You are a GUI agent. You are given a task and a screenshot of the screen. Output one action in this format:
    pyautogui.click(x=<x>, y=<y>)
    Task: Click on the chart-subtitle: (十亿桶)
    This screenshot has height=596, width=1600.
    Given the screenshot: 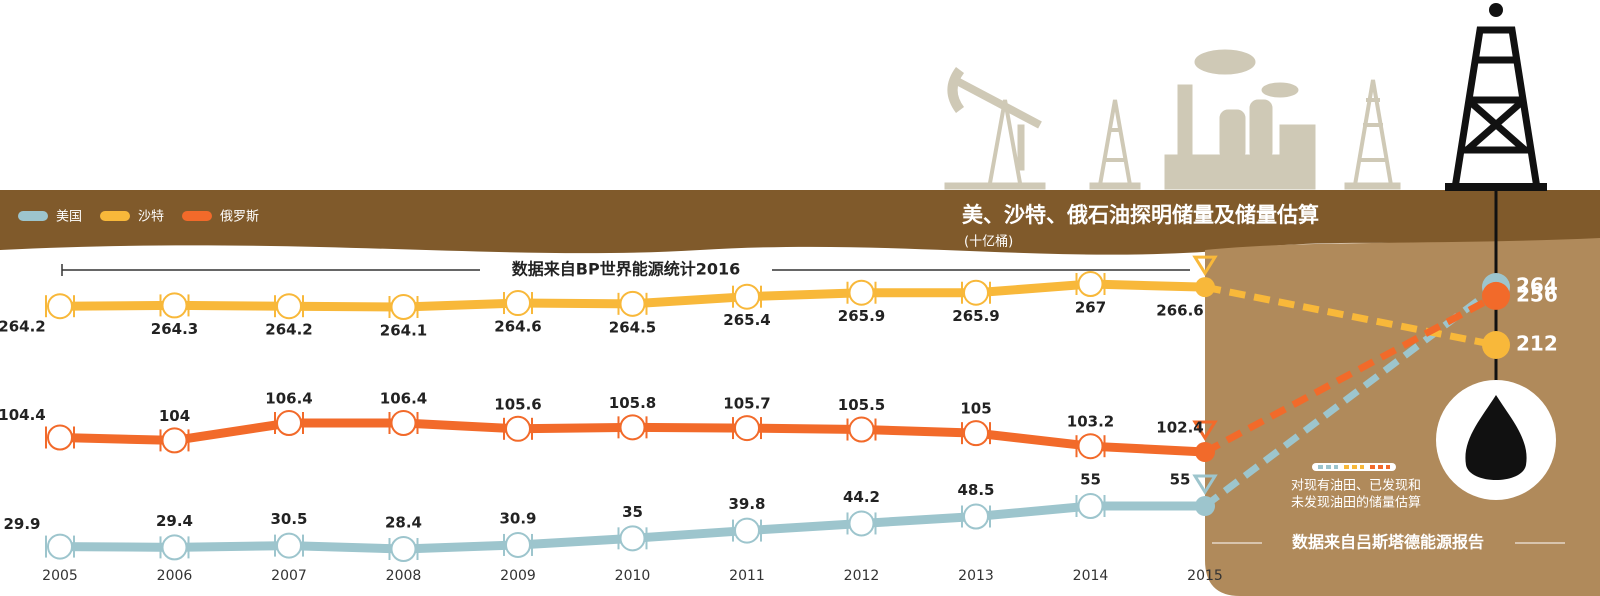 What is the action you would take?
    pyautogui.click(x=988, y=242)
    